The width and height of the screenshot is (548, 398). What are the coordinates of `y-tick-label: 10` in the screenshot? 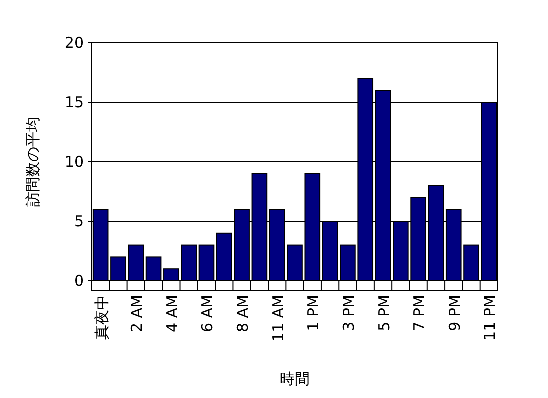 It's located at (74, 162).